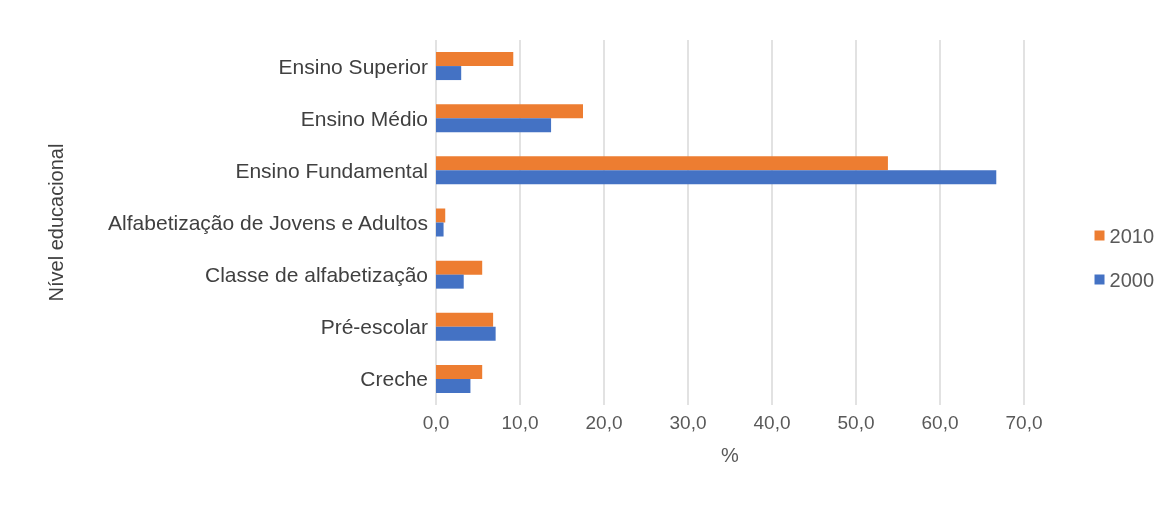  What do you see at coordinates (56, 222) in the screenshot?
I see `y-axis-title: Nível educacional` at bounding box center [56, 222].